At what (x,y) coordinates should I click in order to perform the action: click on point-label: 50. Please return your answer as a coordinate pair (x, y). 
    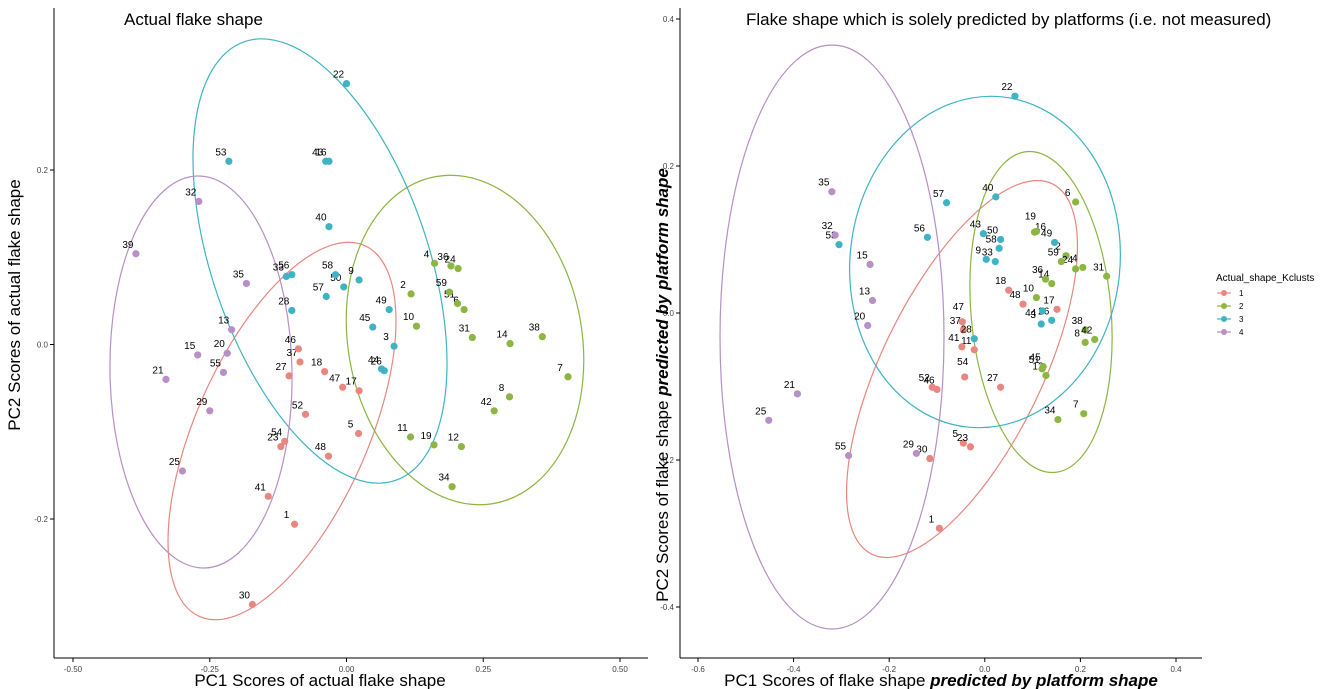
    Looking at the image, I should click on (336, 278).